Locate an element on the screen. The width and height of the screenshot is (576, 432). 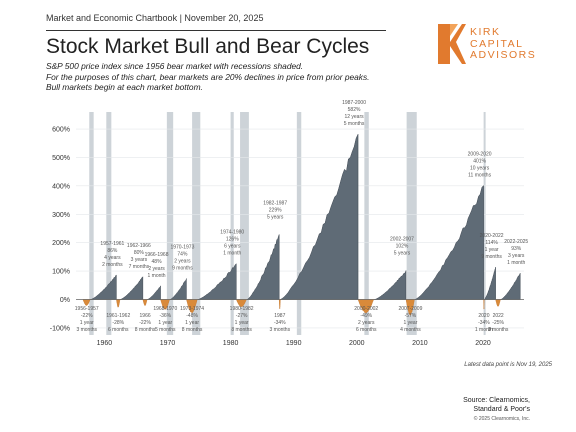
cycle-label-line: 2 years is located at coordinates (366, 323).